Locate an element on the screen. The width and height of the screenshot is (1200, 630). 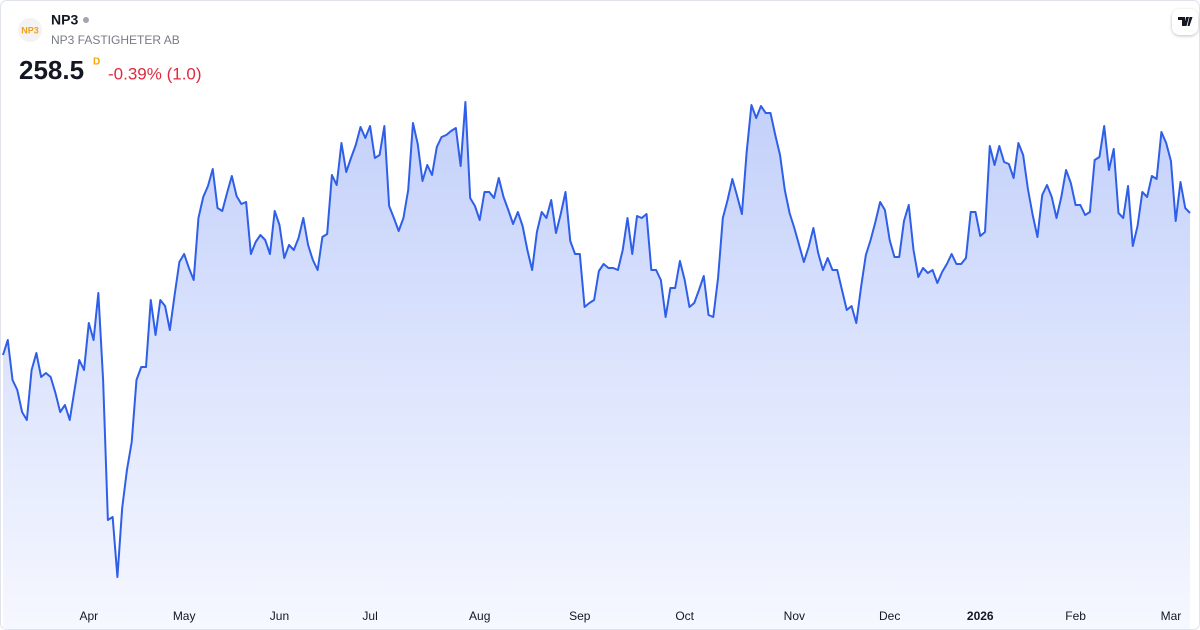
price: 258.5 is located at coordinates (51, 70).